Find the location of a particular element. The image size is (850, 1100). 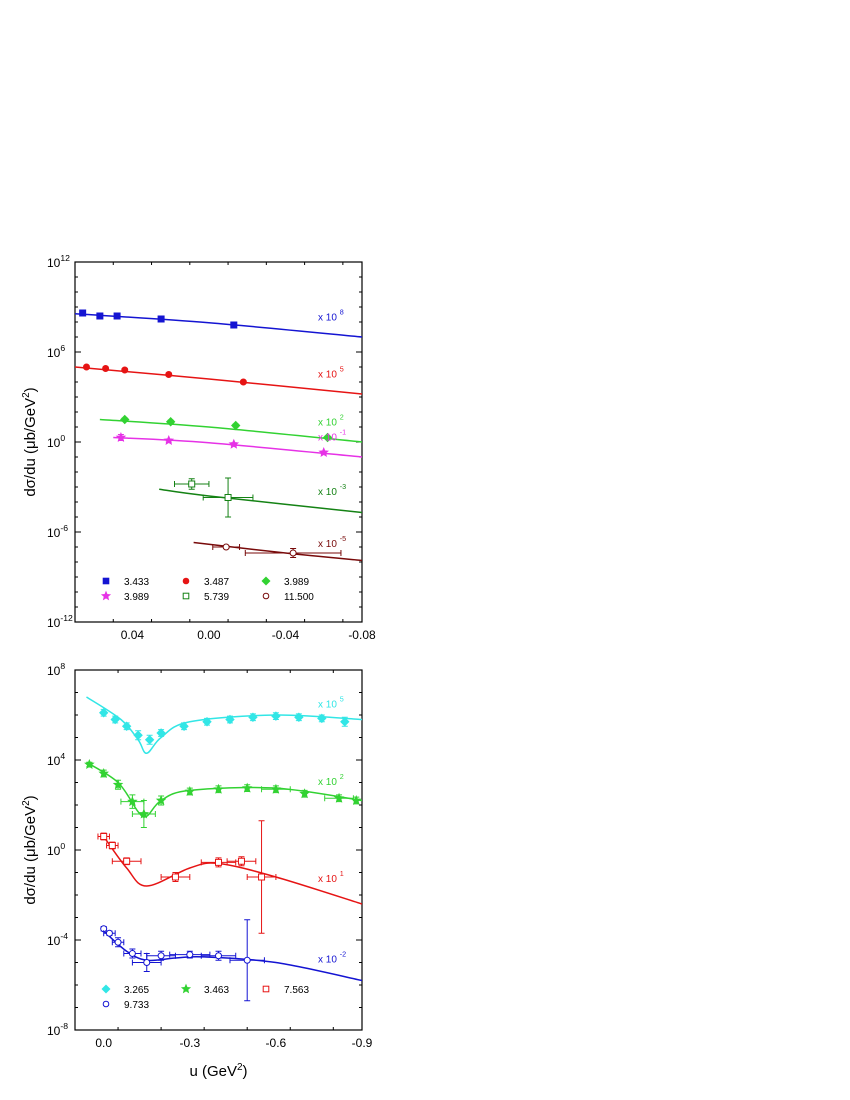

x-tick-label: 0.04 is located at coordinates (133, 635).